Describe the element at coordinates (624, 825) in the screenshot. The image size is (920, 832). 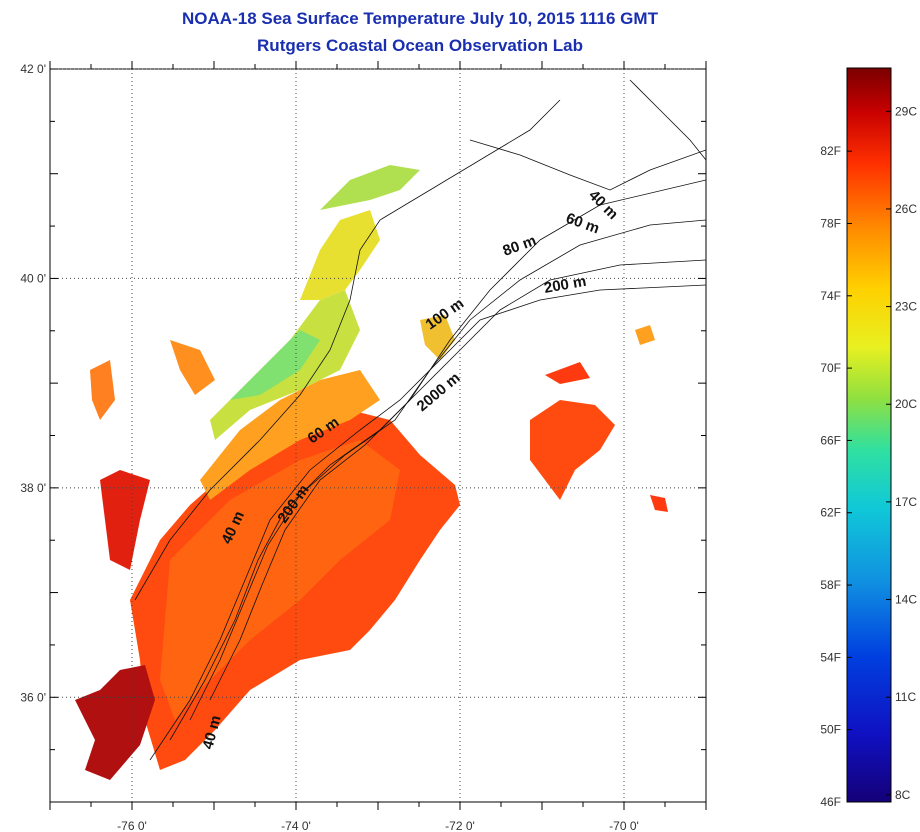
I see `lon-tick-label: -70 0'` at that location.